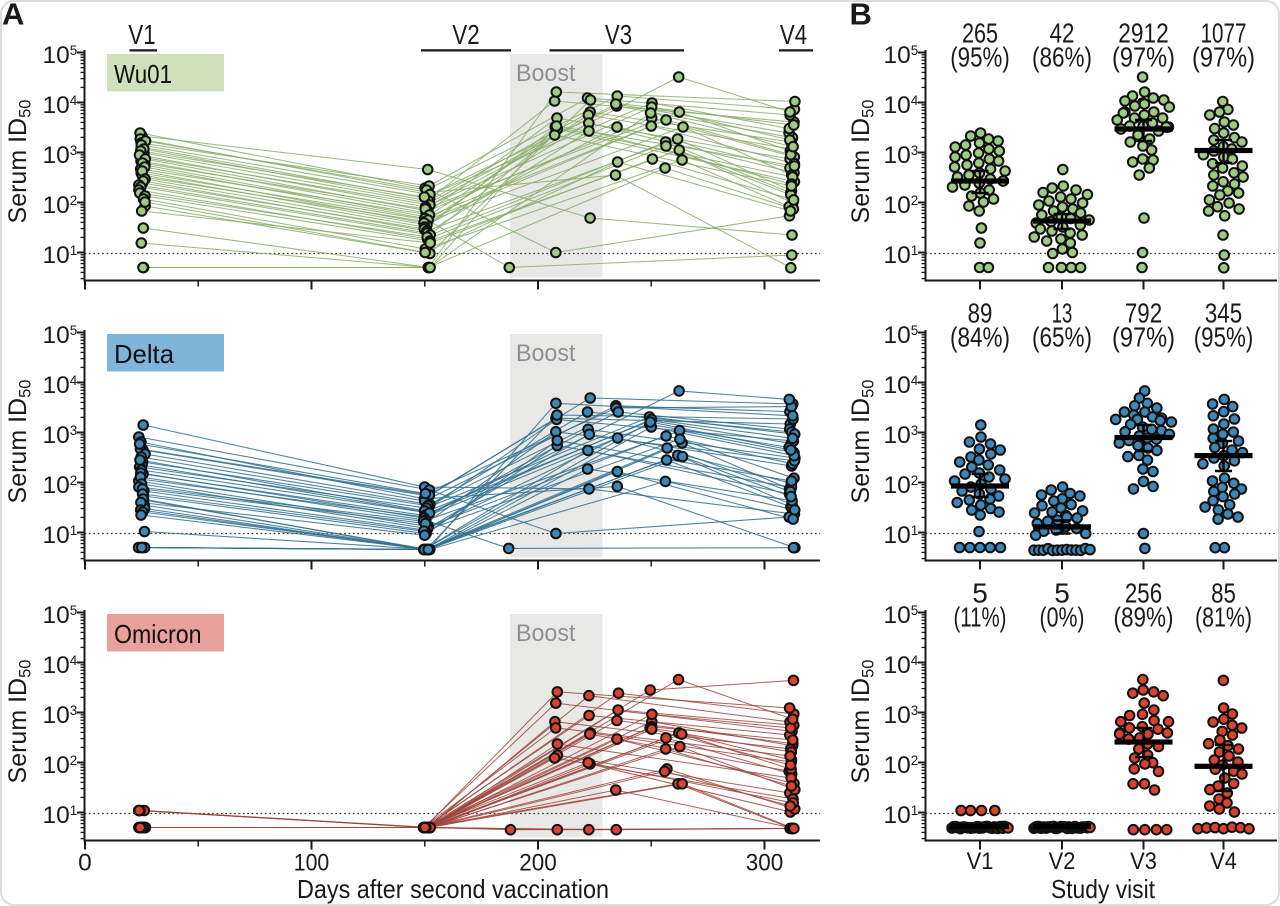  Describe the element at coordinates (85, 863) in the screenshot. I see `svg-text: 0` at that location.